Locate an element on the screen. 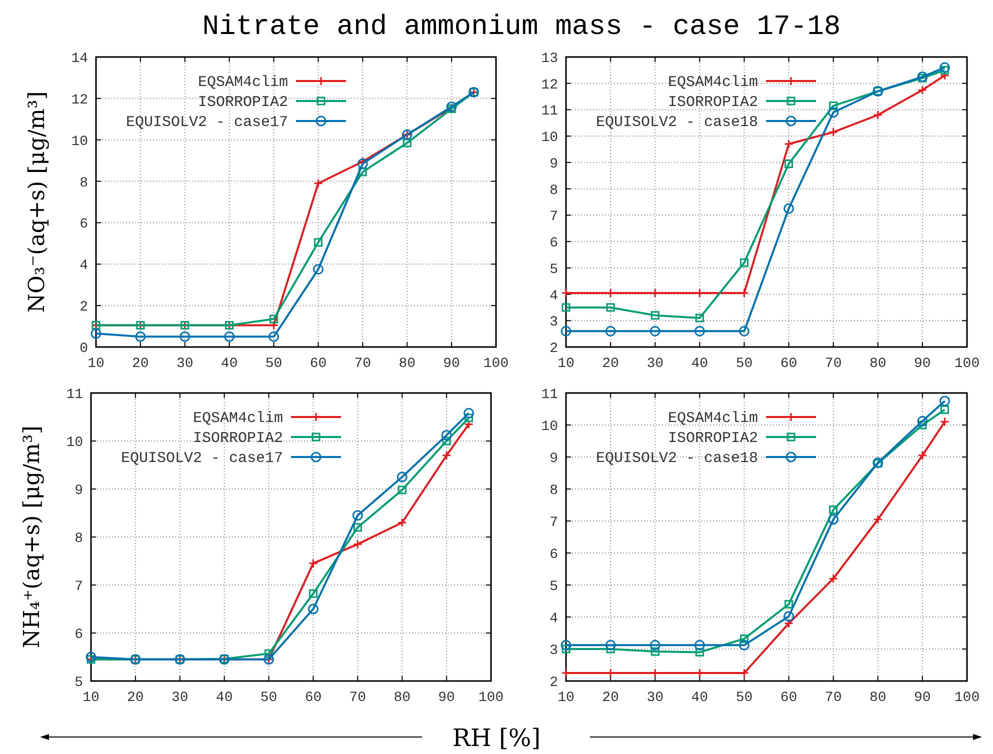 This screenshot has width=993, height=754. y-axis-title: NH₄⁺(aq+s) [μg/m³] is located at coordinates (32, 537).